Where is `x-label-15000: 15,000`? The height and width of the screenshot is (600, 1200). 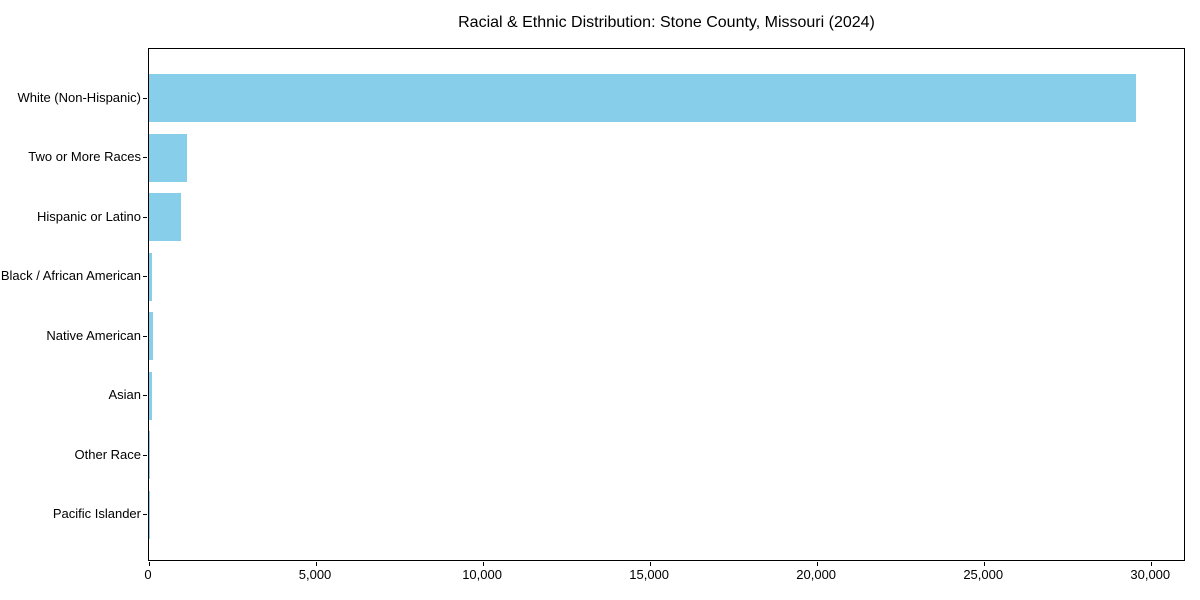
x-label-15000: 15,000 is located at coordinates (649, 574).